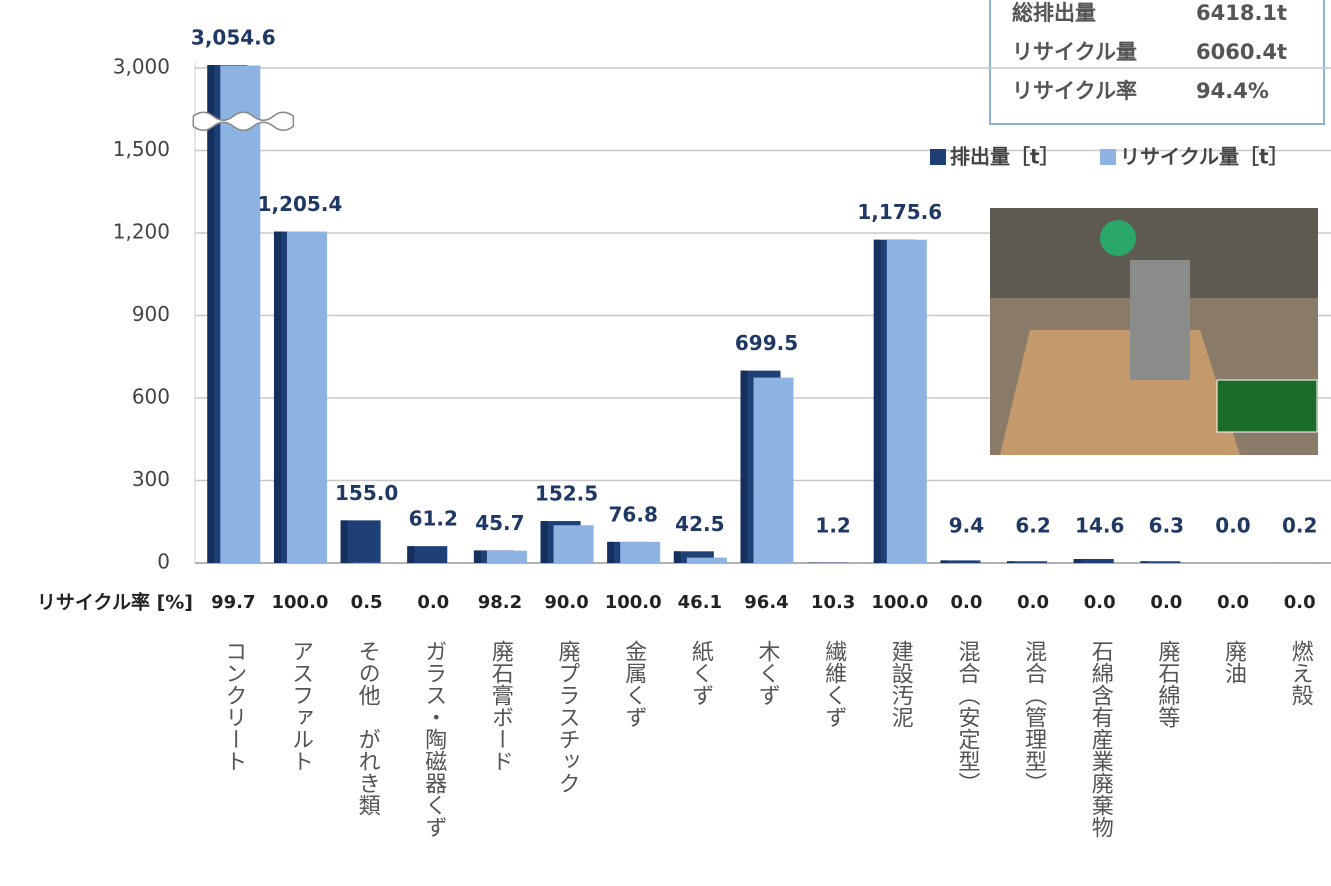  I want to click on value-label: 45.7, so click(499, 523).